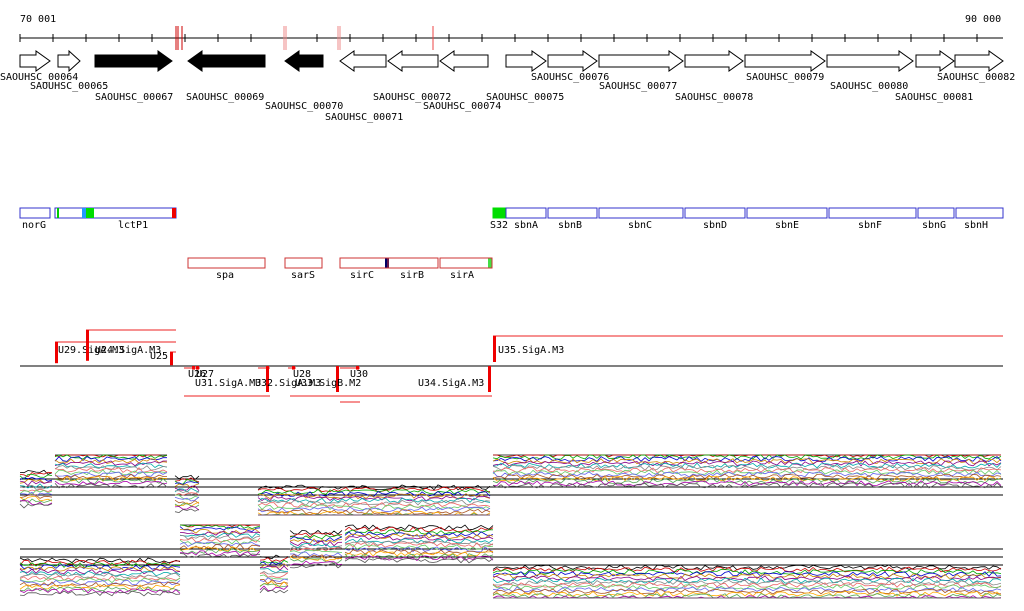 This screenshot has width=1024, height=611. I want to click on tu-label: U27, so click(205, 374).